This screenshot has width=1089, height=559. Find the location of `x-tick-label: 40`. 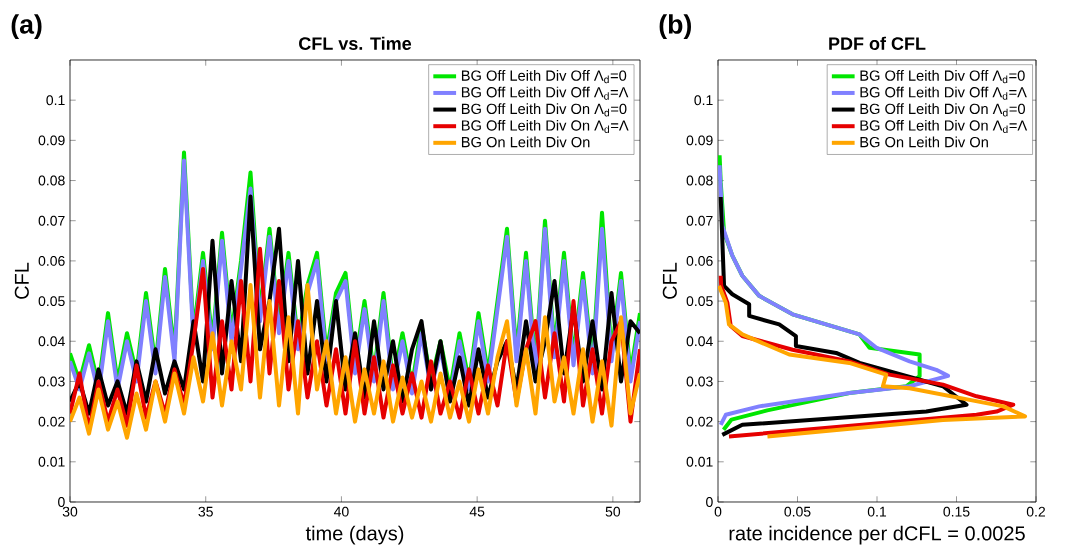

x-tick-label: 40 is located at coordinates (341, 511).